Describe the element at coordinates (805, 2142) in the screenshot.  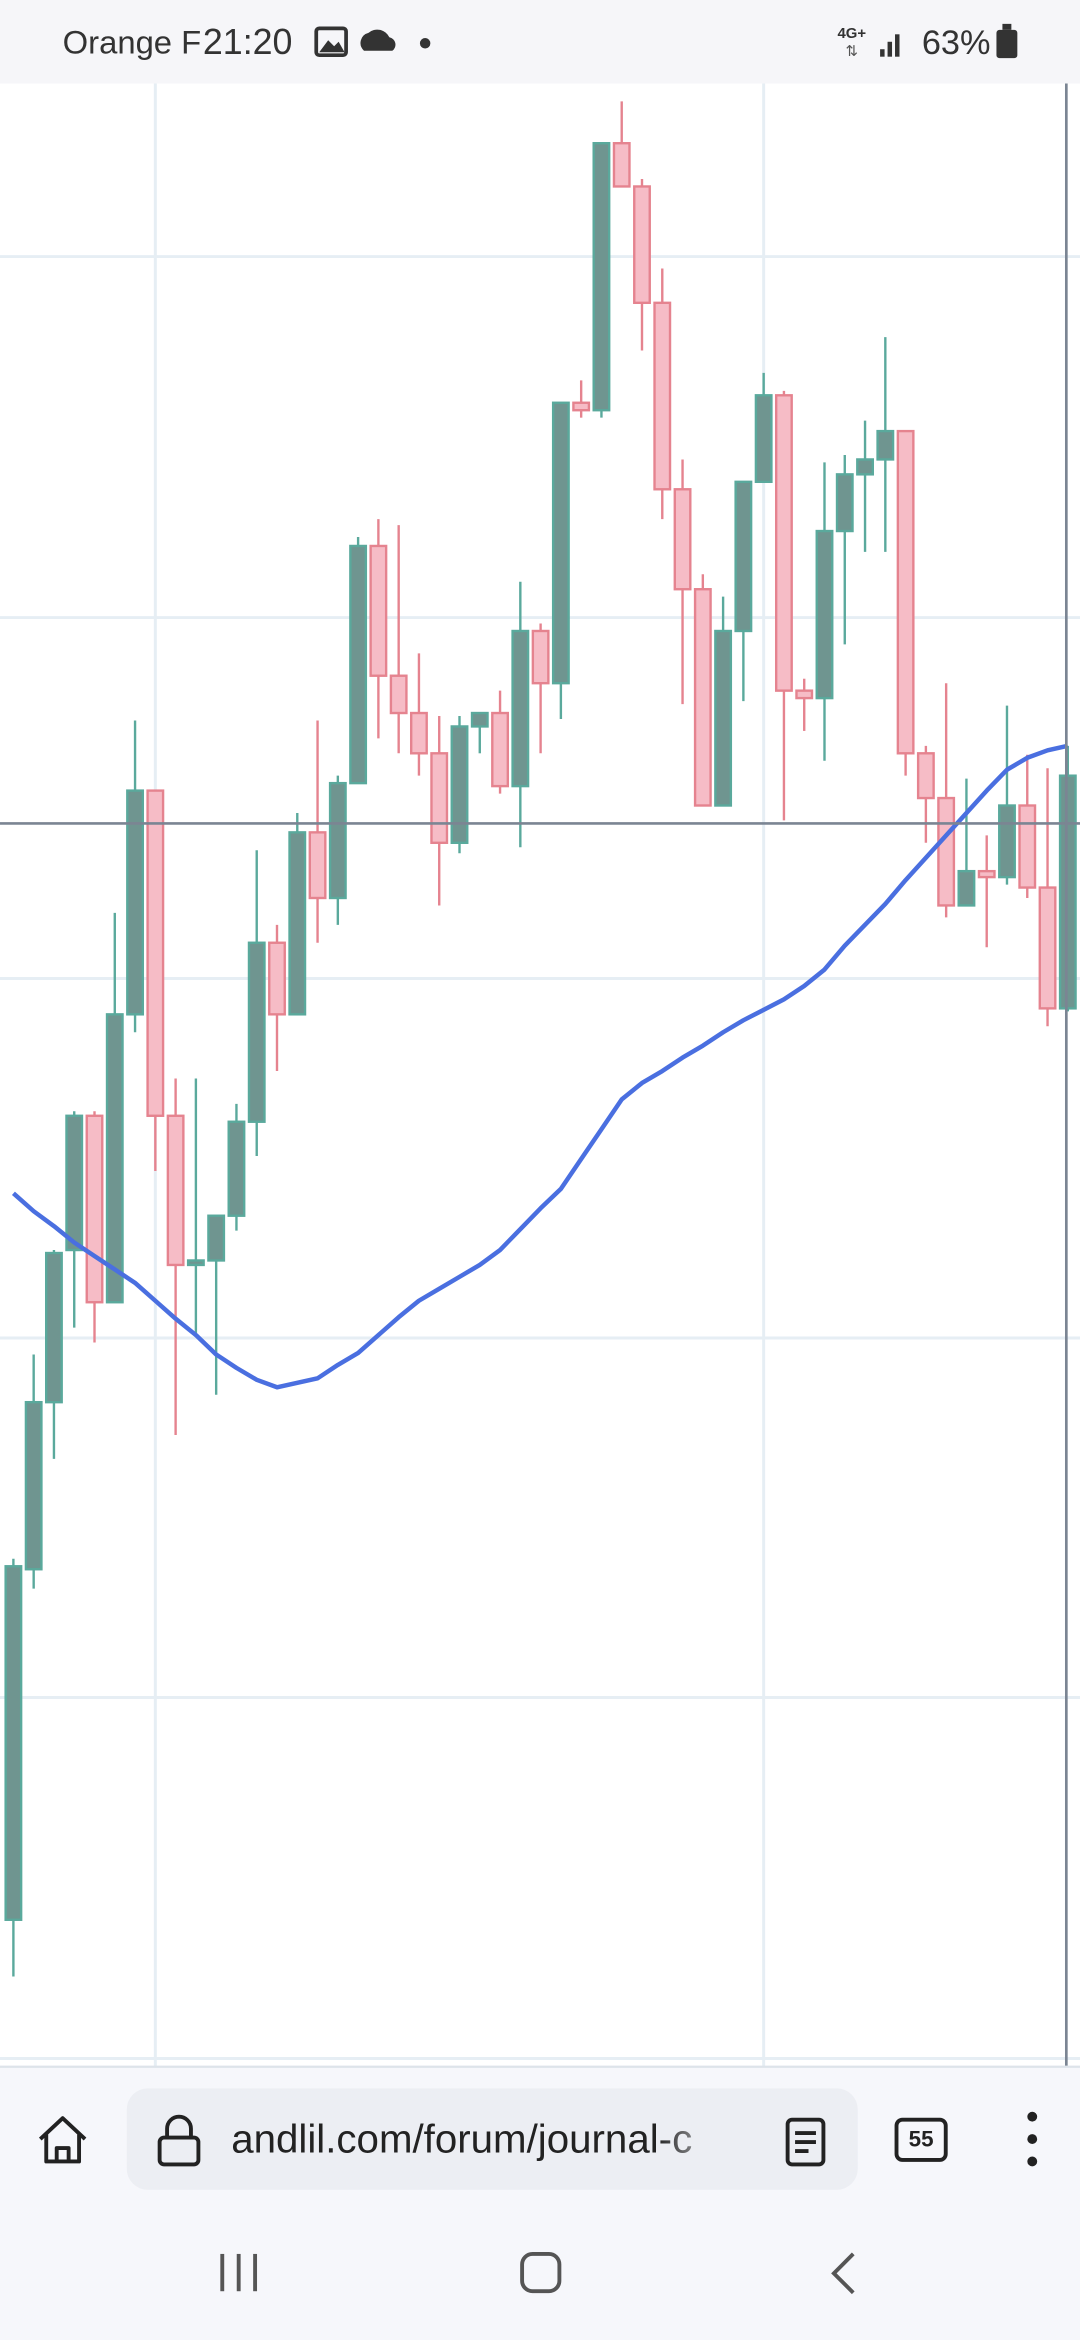
I see `reader-button` at that location.